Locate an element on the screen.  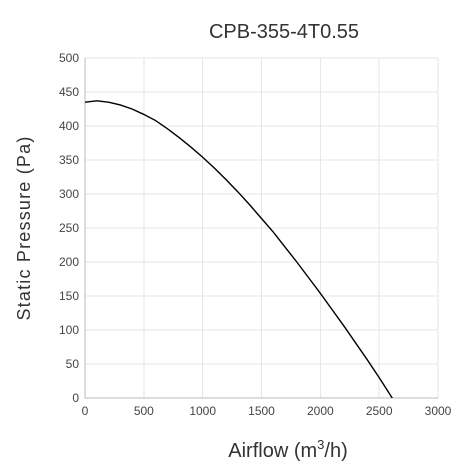
x-axis-label-prefix: Airflow (m is located at coordinates (272, 451).